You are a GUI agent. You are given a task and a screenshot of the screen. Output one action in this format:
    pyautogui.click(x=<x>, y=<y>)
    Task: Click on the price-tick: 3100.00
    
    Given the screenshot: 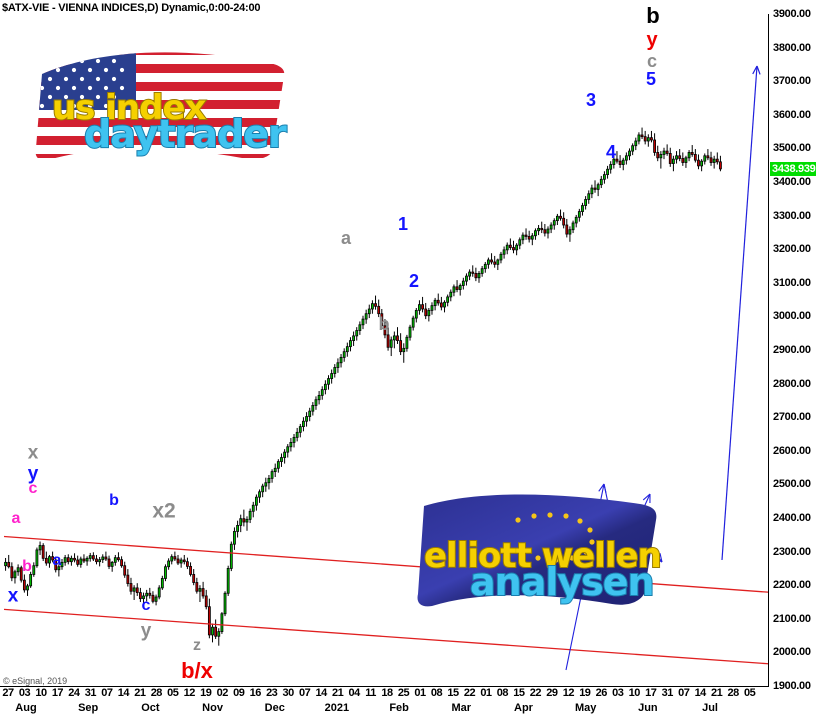 What is the action you would take?
    pyautogui.click(x=792, y=282)
    